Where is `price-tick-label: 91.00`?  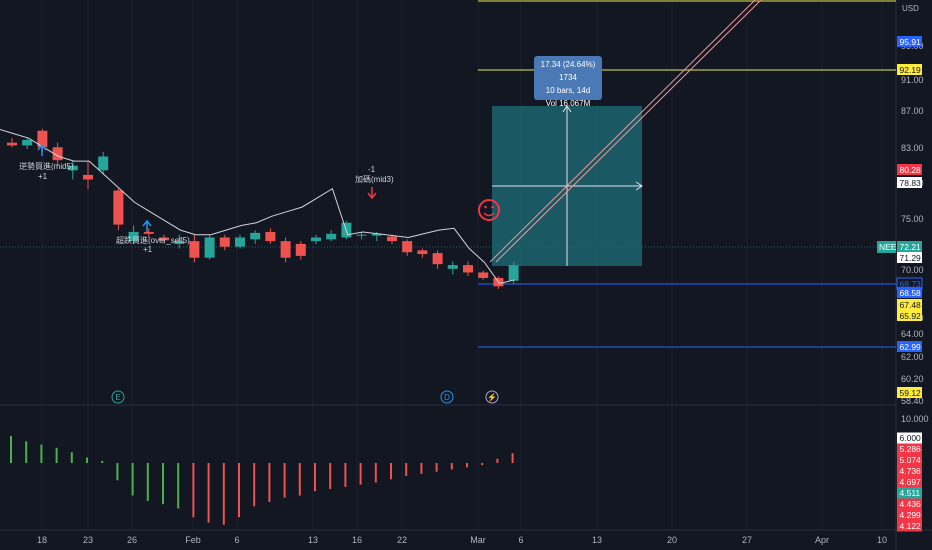 price-tick-label: 91.00 is located at coordinates (912, 80).